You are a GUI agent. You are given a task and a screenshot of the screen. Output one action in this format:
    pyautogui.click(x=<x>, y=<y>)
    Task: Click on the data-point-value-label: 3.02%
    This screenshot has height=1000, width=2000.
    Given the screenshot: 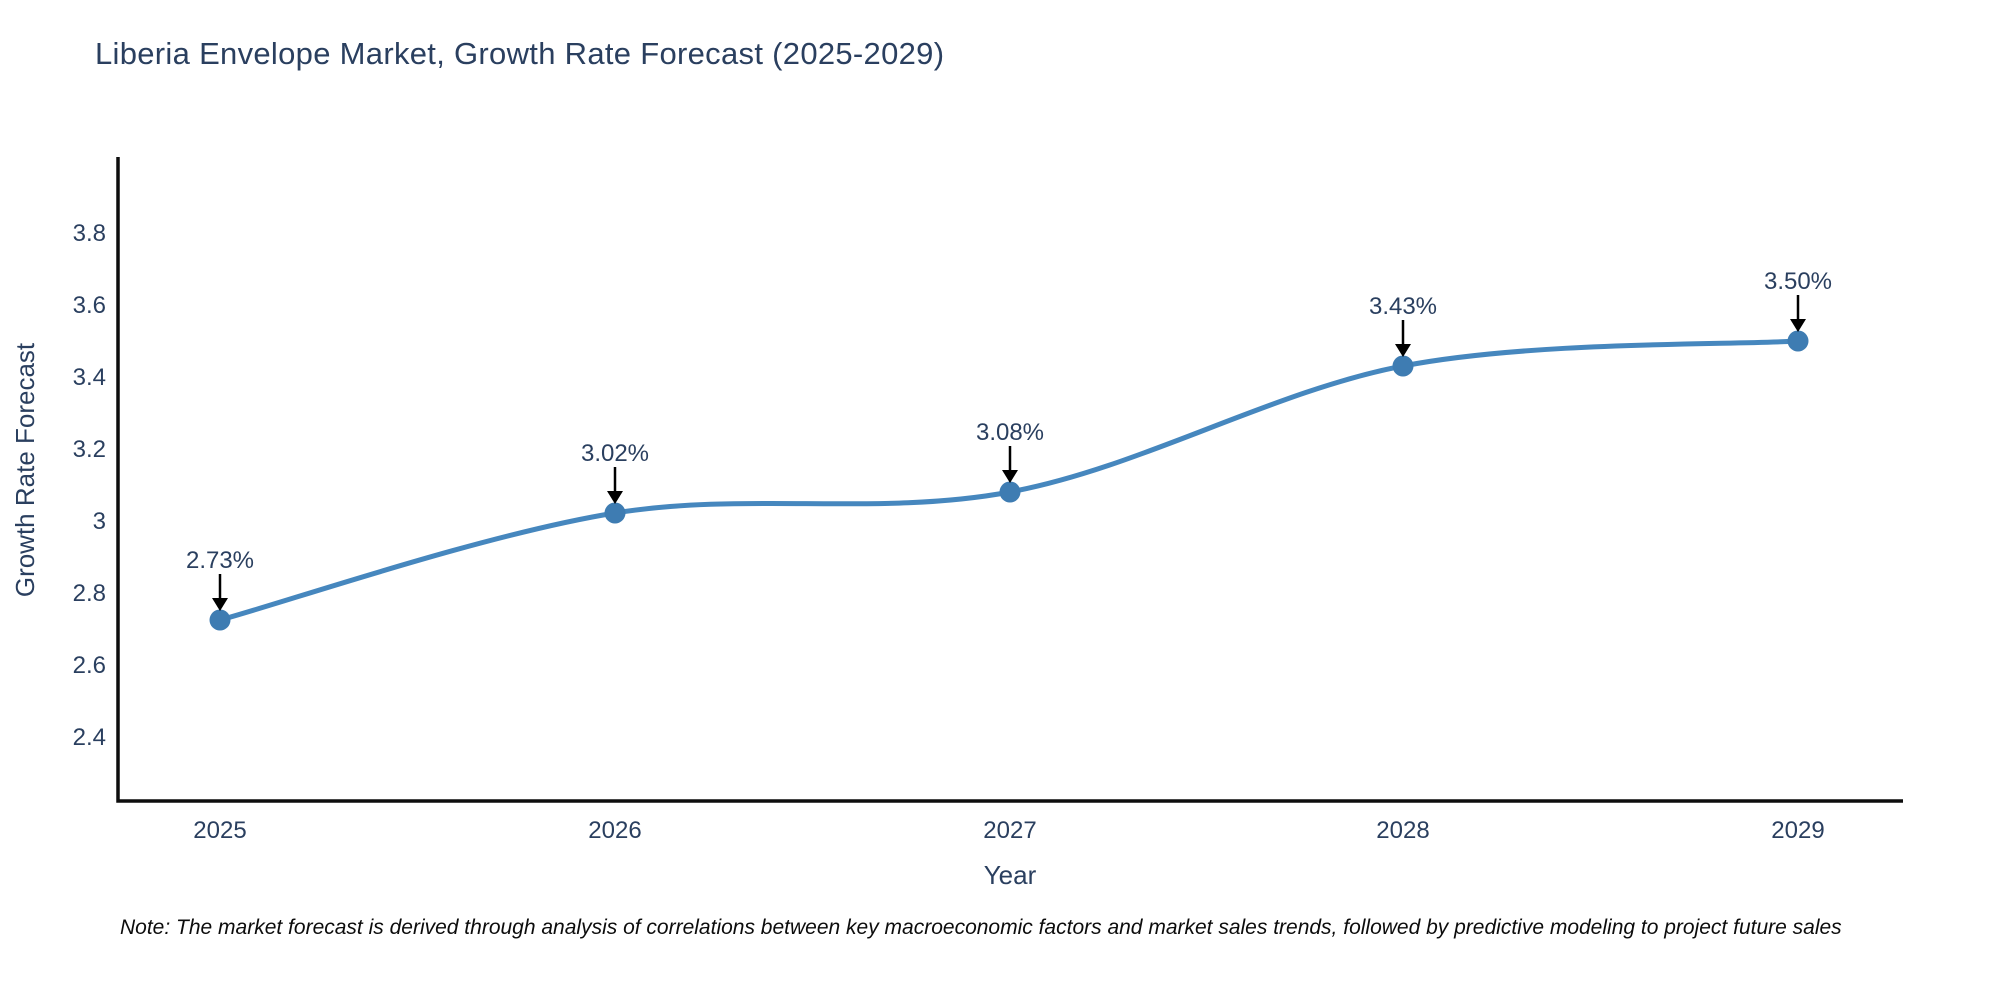 What is the action you would take?
    pyautogui.click(x=615, y=453)
    